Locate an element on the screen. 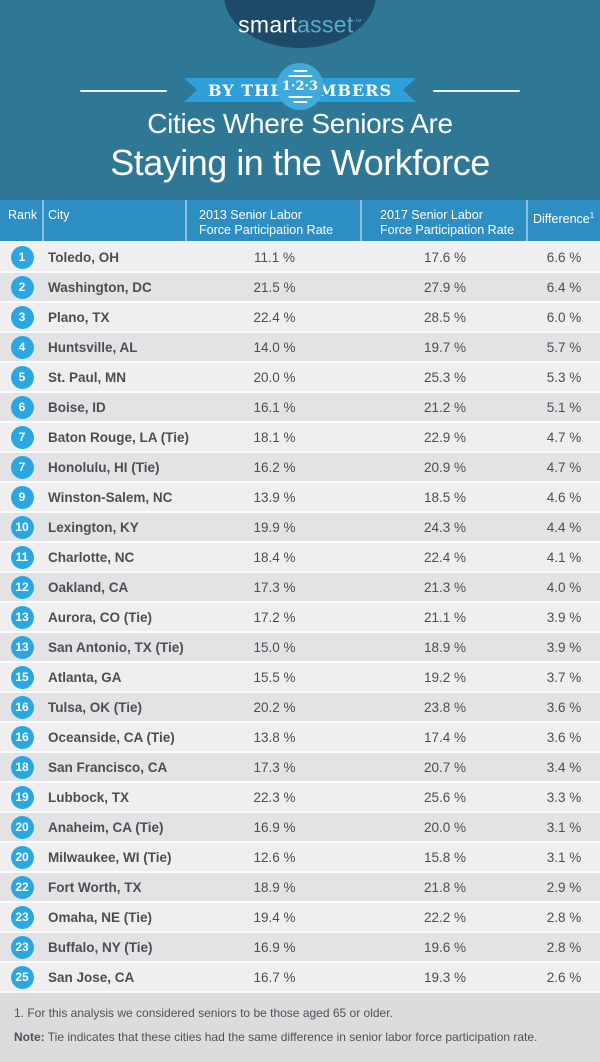  rate-2017-cell: 21.8 % is located at coordinates (445, 887).